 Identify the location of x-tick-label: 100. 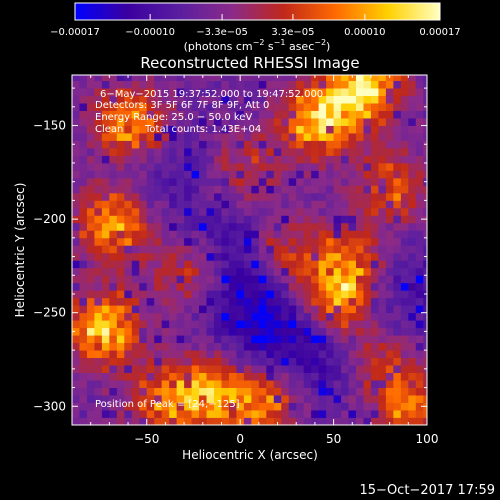
(427, 439).